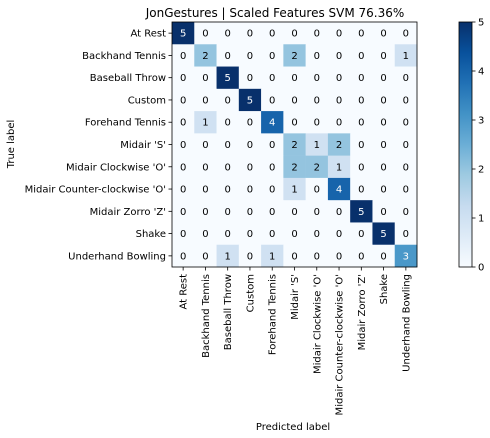 This screenshot has width=490, height=438. I want to click on y-tick-label: Midair Clockwise 'O', so click(116, 167).